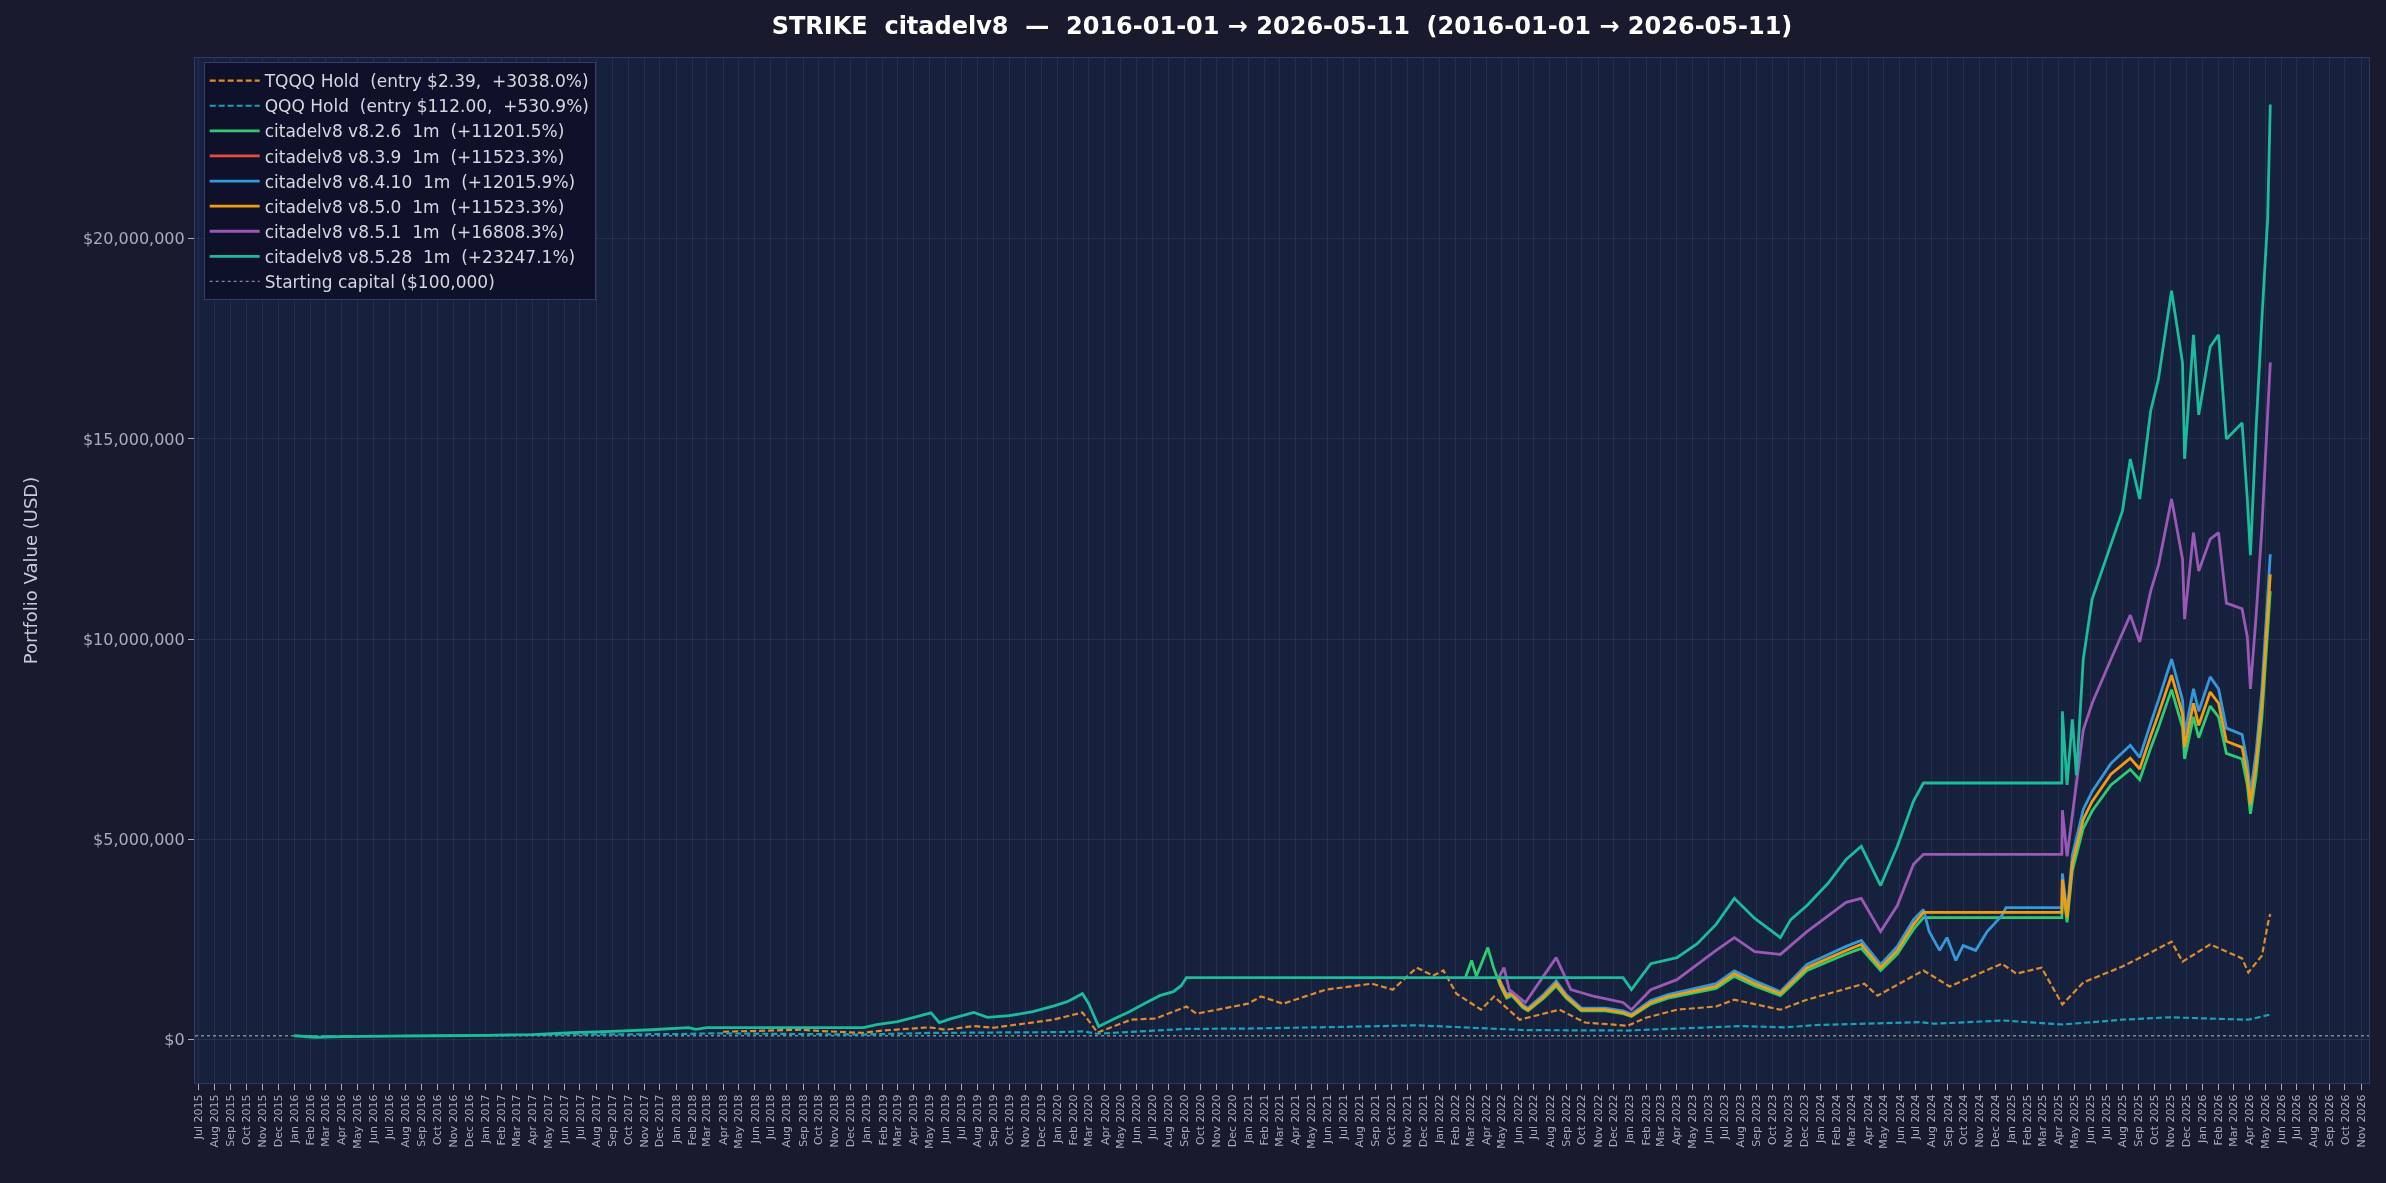 This screenshot has width=2386, height=1183. Describe the element at coordinates (1343, 1117) in the screenshot. I see `x-tick-label: Jul 2021` at that location.